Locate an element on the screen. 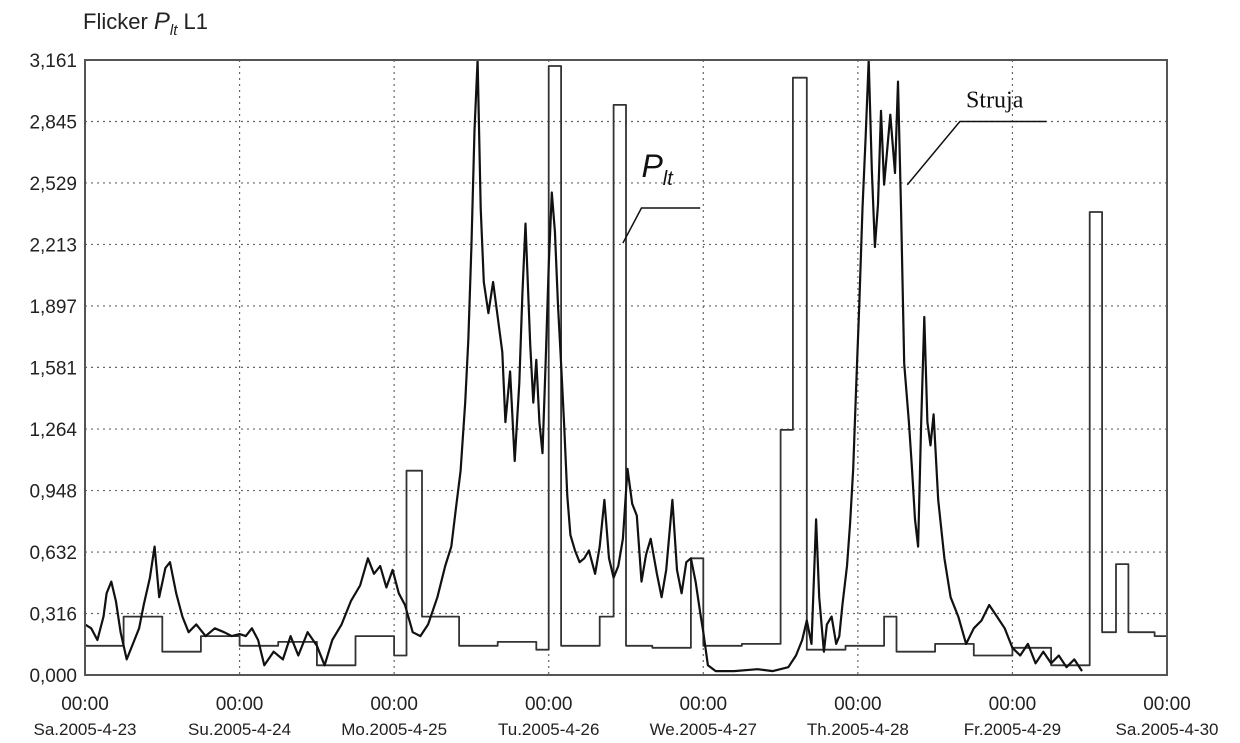  y-tick-label: 1,581 is located at coordinates (53, 368).